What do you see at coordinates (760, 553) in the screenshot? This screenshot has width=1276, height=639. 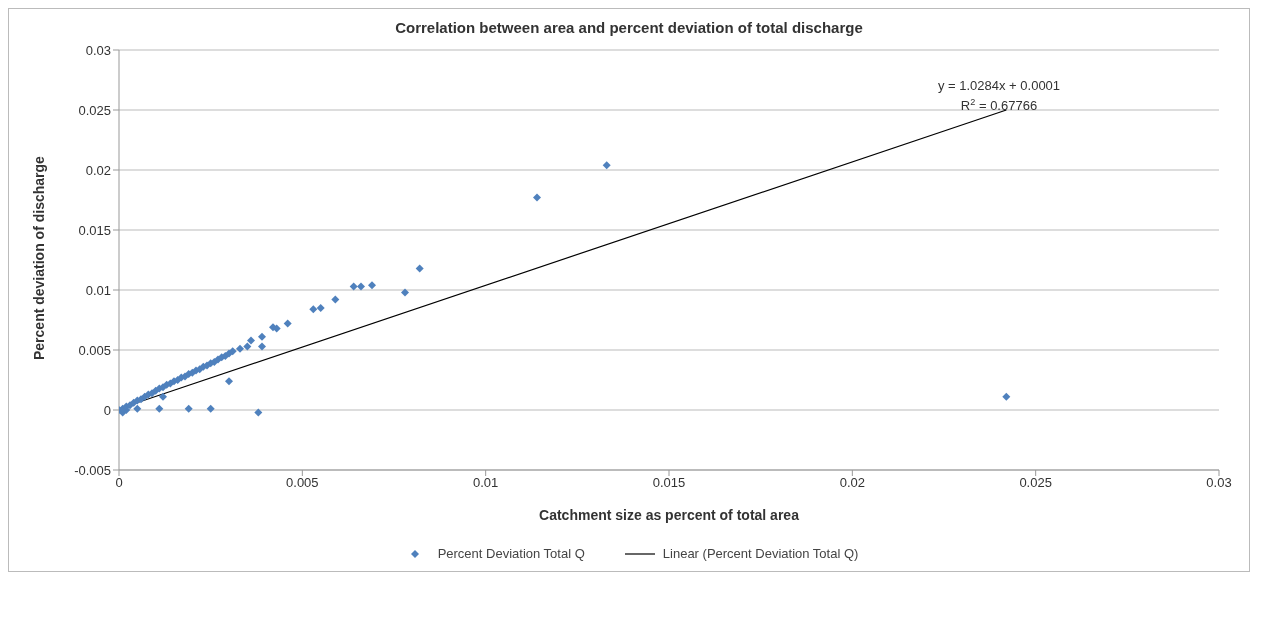 I see `legend-label: Linear (Percent Deviation Total Q)` at bounding box center [760, 553].